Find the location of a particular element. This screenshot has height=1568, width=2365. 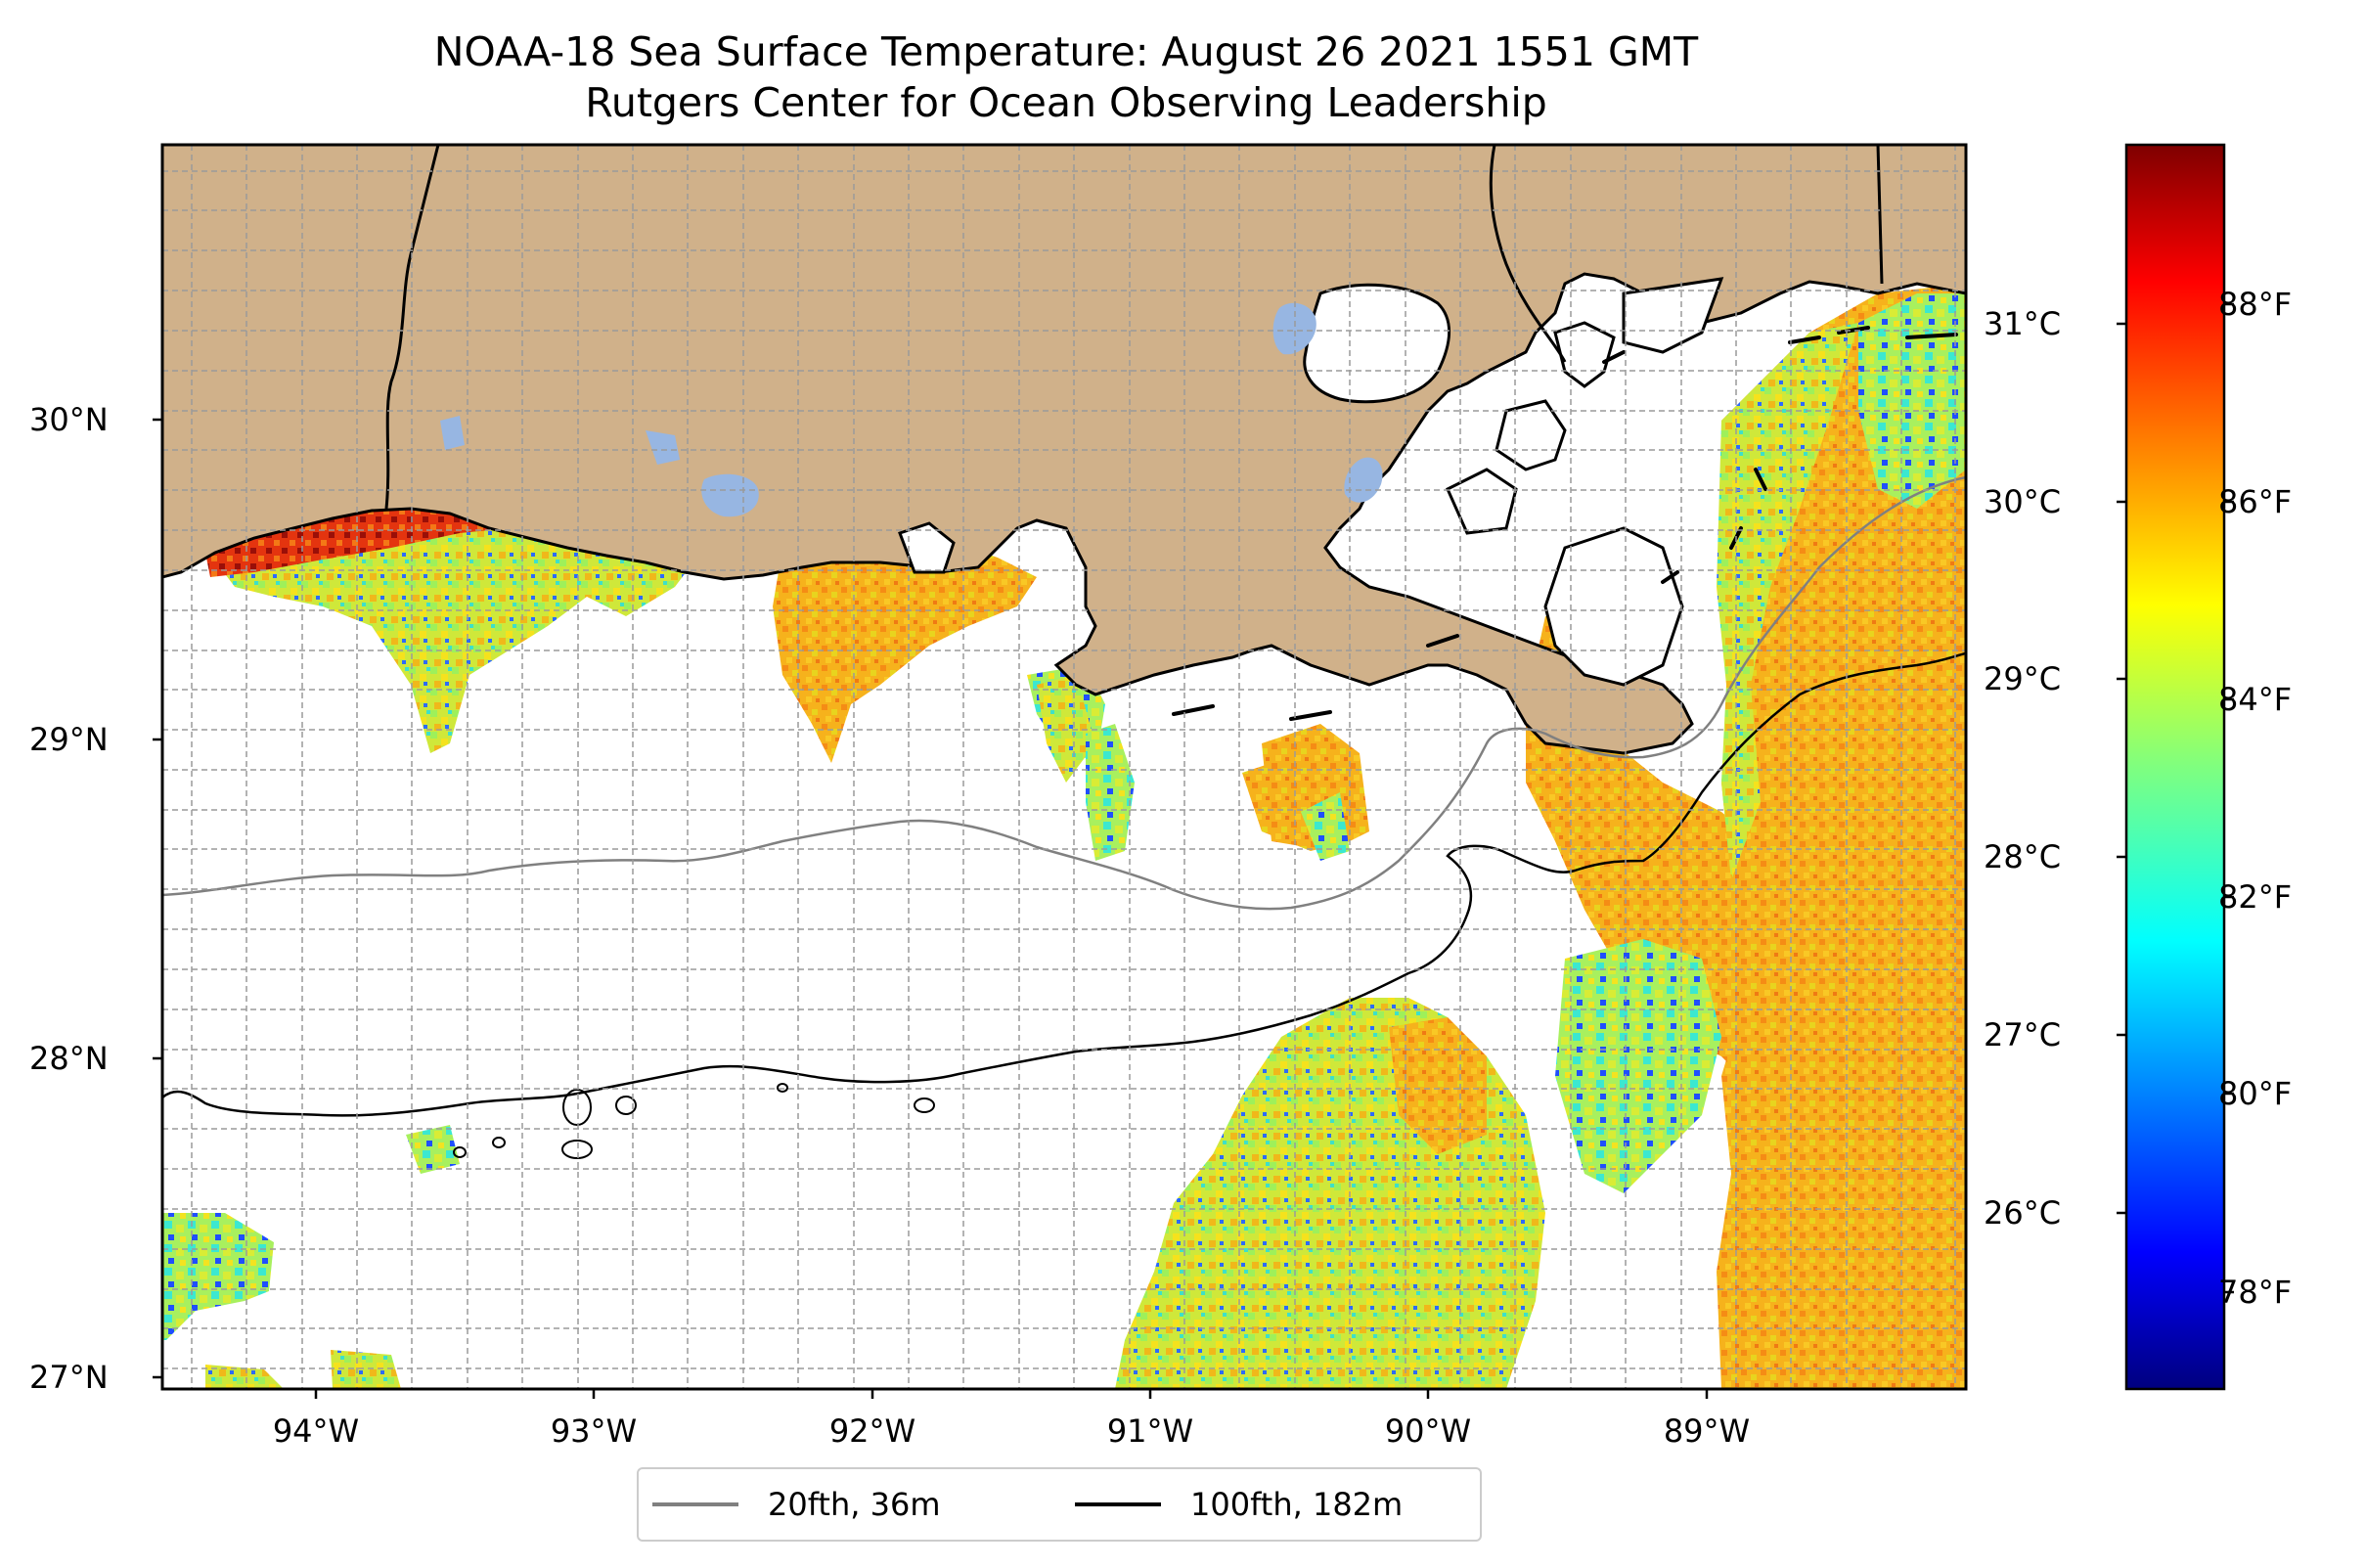

colorbar-celsius-label: 30°C is located at coordinates (2023, 501).